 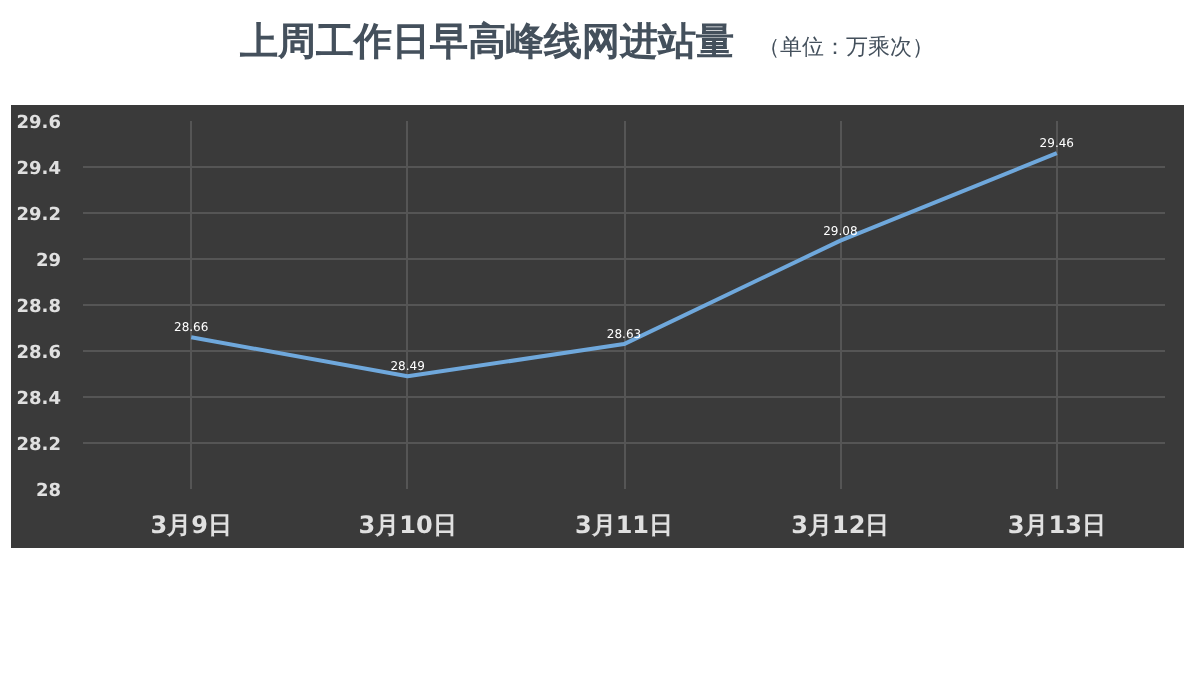 I want to click on chart-subtitle: （单位：万乘次）, so click(x=846, y=47).